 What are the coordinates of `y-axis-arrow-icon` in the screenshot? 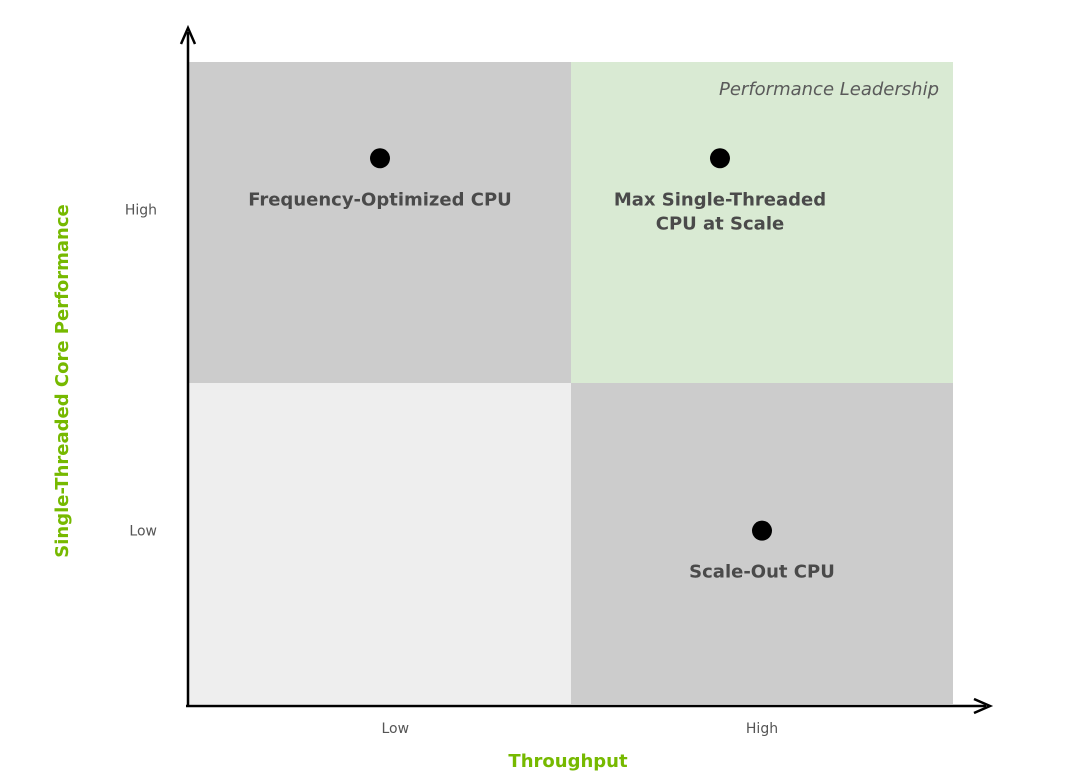 It's located at (188, 34).